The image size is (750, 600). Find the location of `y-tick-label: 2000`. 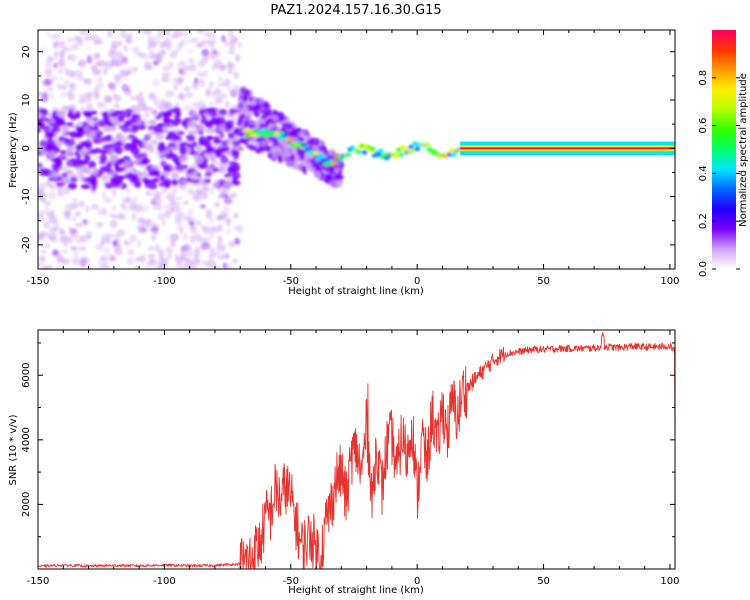

y-tick-label: 2000 is located at coordinates (26, 504).